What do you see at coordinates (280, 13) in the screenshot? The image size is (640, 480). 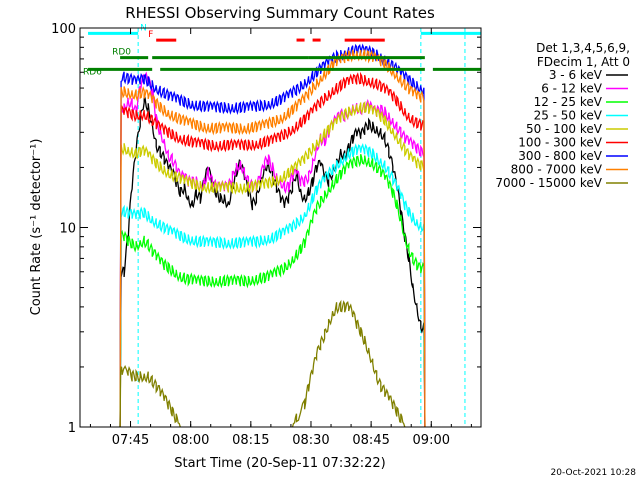 I see `chart-title: RHESSI Observing Summary Count Rates` at bounding box center [280, 13].